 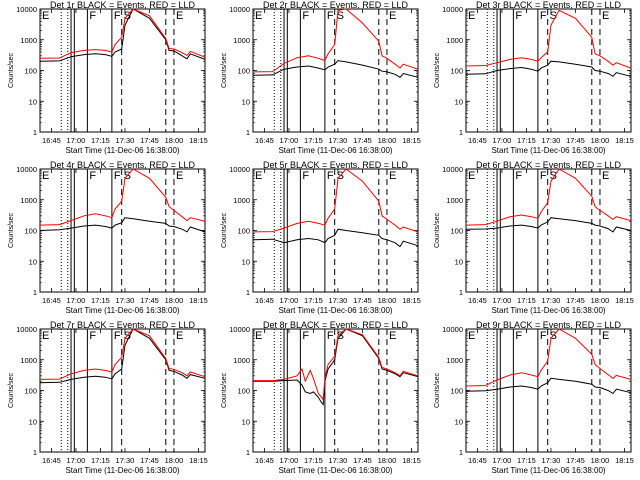 I want to click on chart-title: Det 7r BLACK = Events, RED = LLD, so click(x=123, y=325).